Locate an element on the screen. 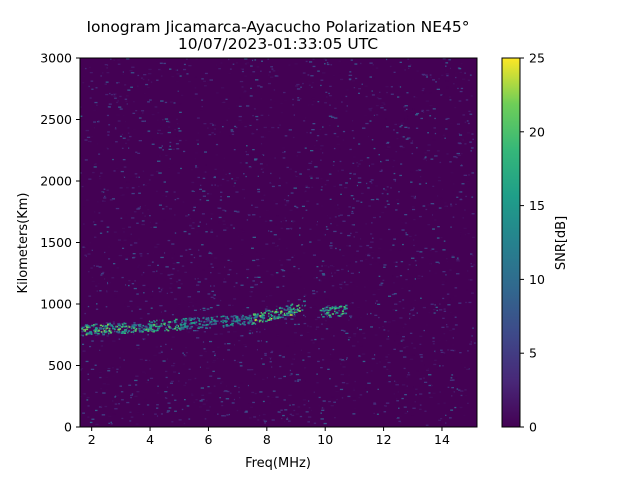 The width and height of the screenshot is (640, 480). y-tick-label: 1500 is located at coordinates (56, 242).